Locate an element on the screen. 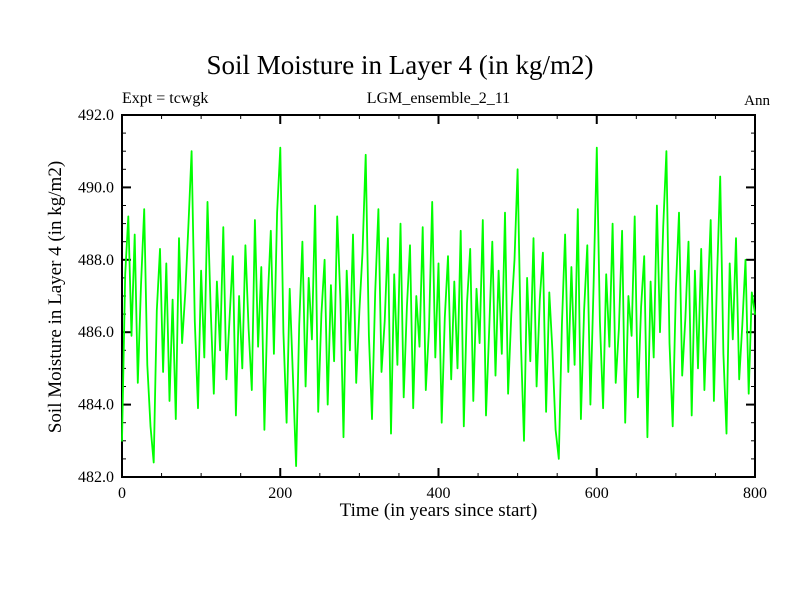 The width and height of the screenshot is (800, 600). x-tick-label: 800 is located at coordinates (755, 493).